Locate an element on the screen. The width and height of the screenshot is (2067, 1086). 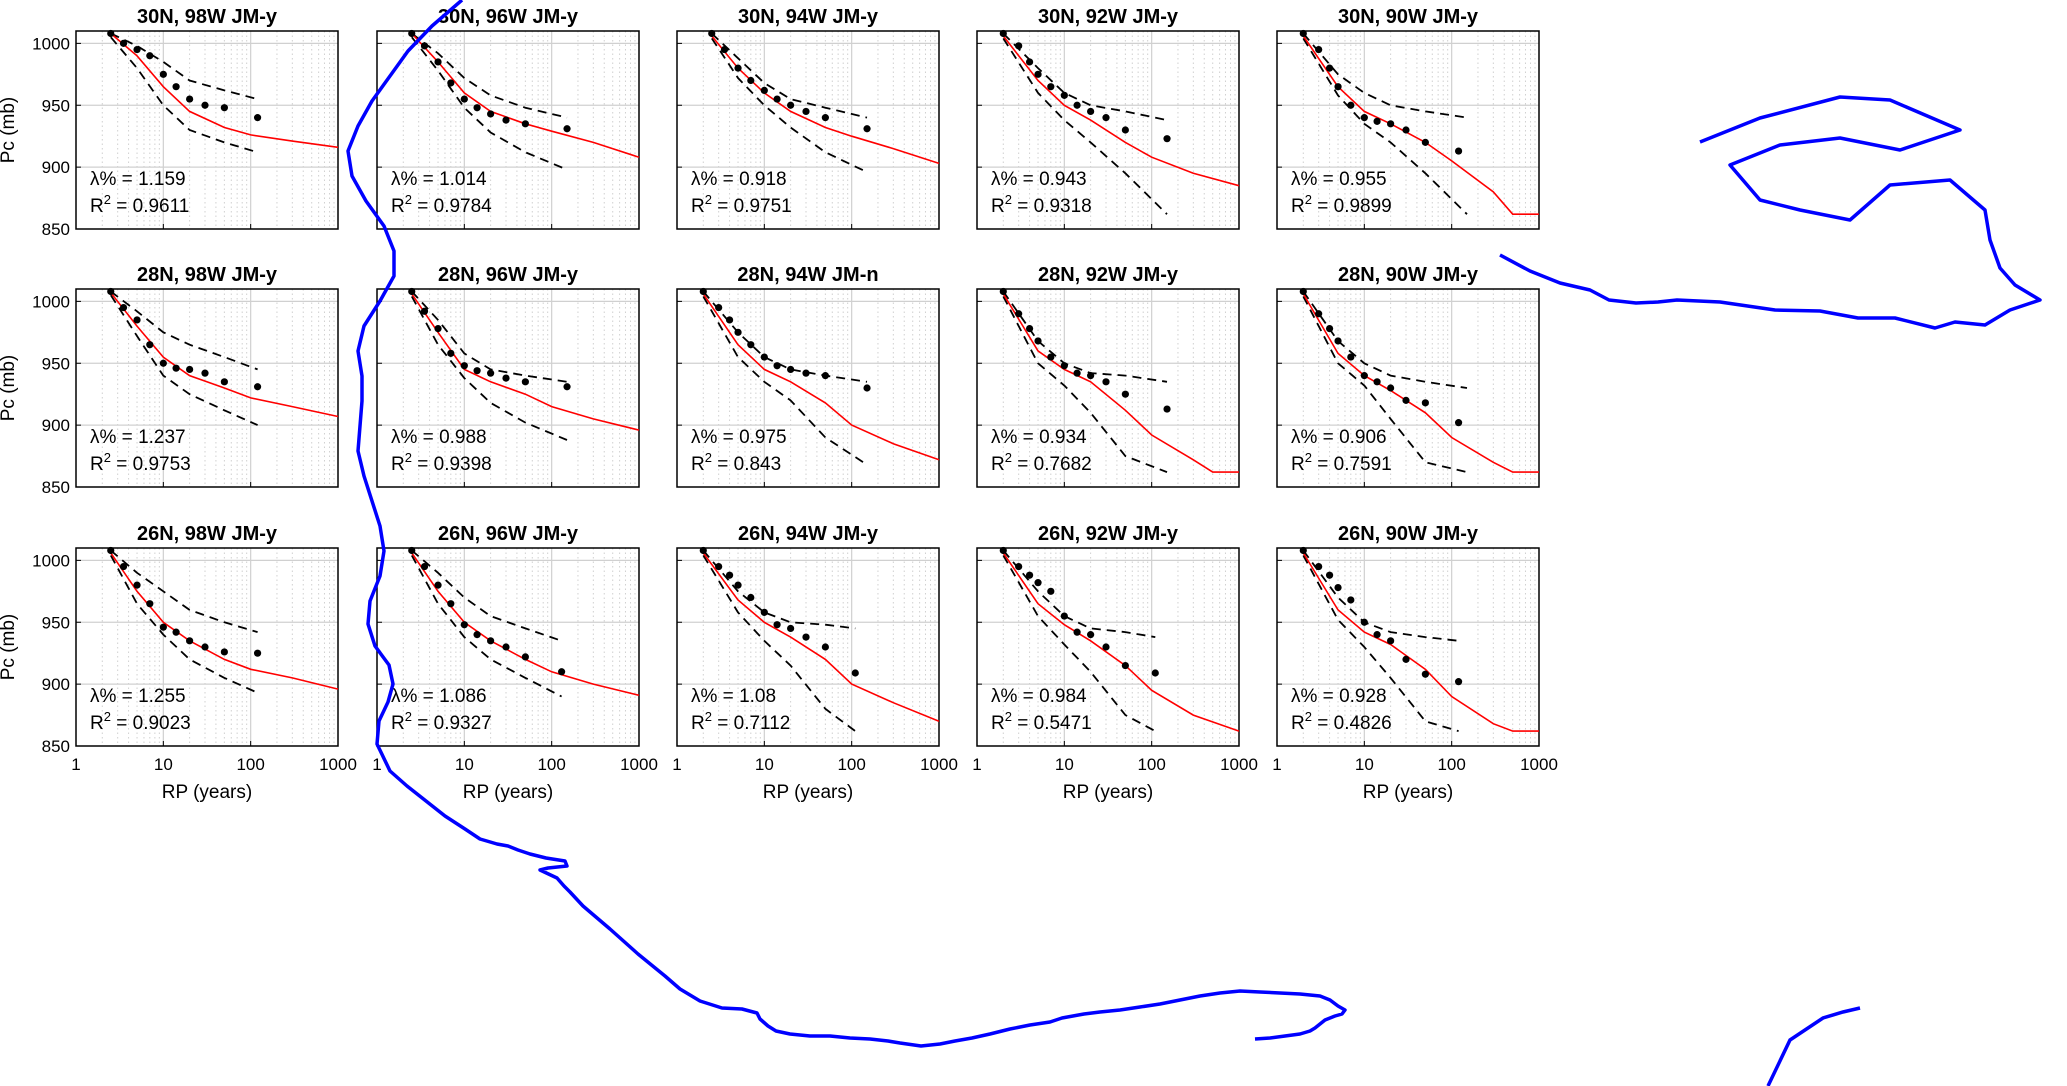
lambda-value: 1.237 is located at coordinates (162, 437).